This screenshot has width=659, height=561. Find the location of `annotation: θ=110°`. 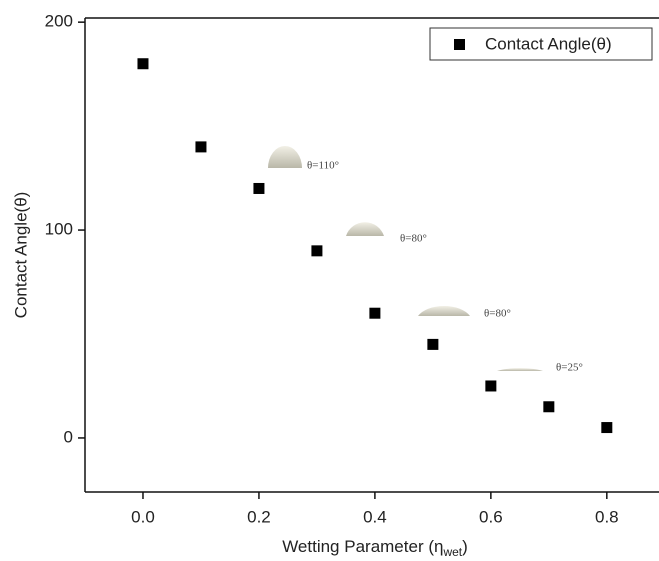

annotation: θ=110° is located at coordinates (323, 166).